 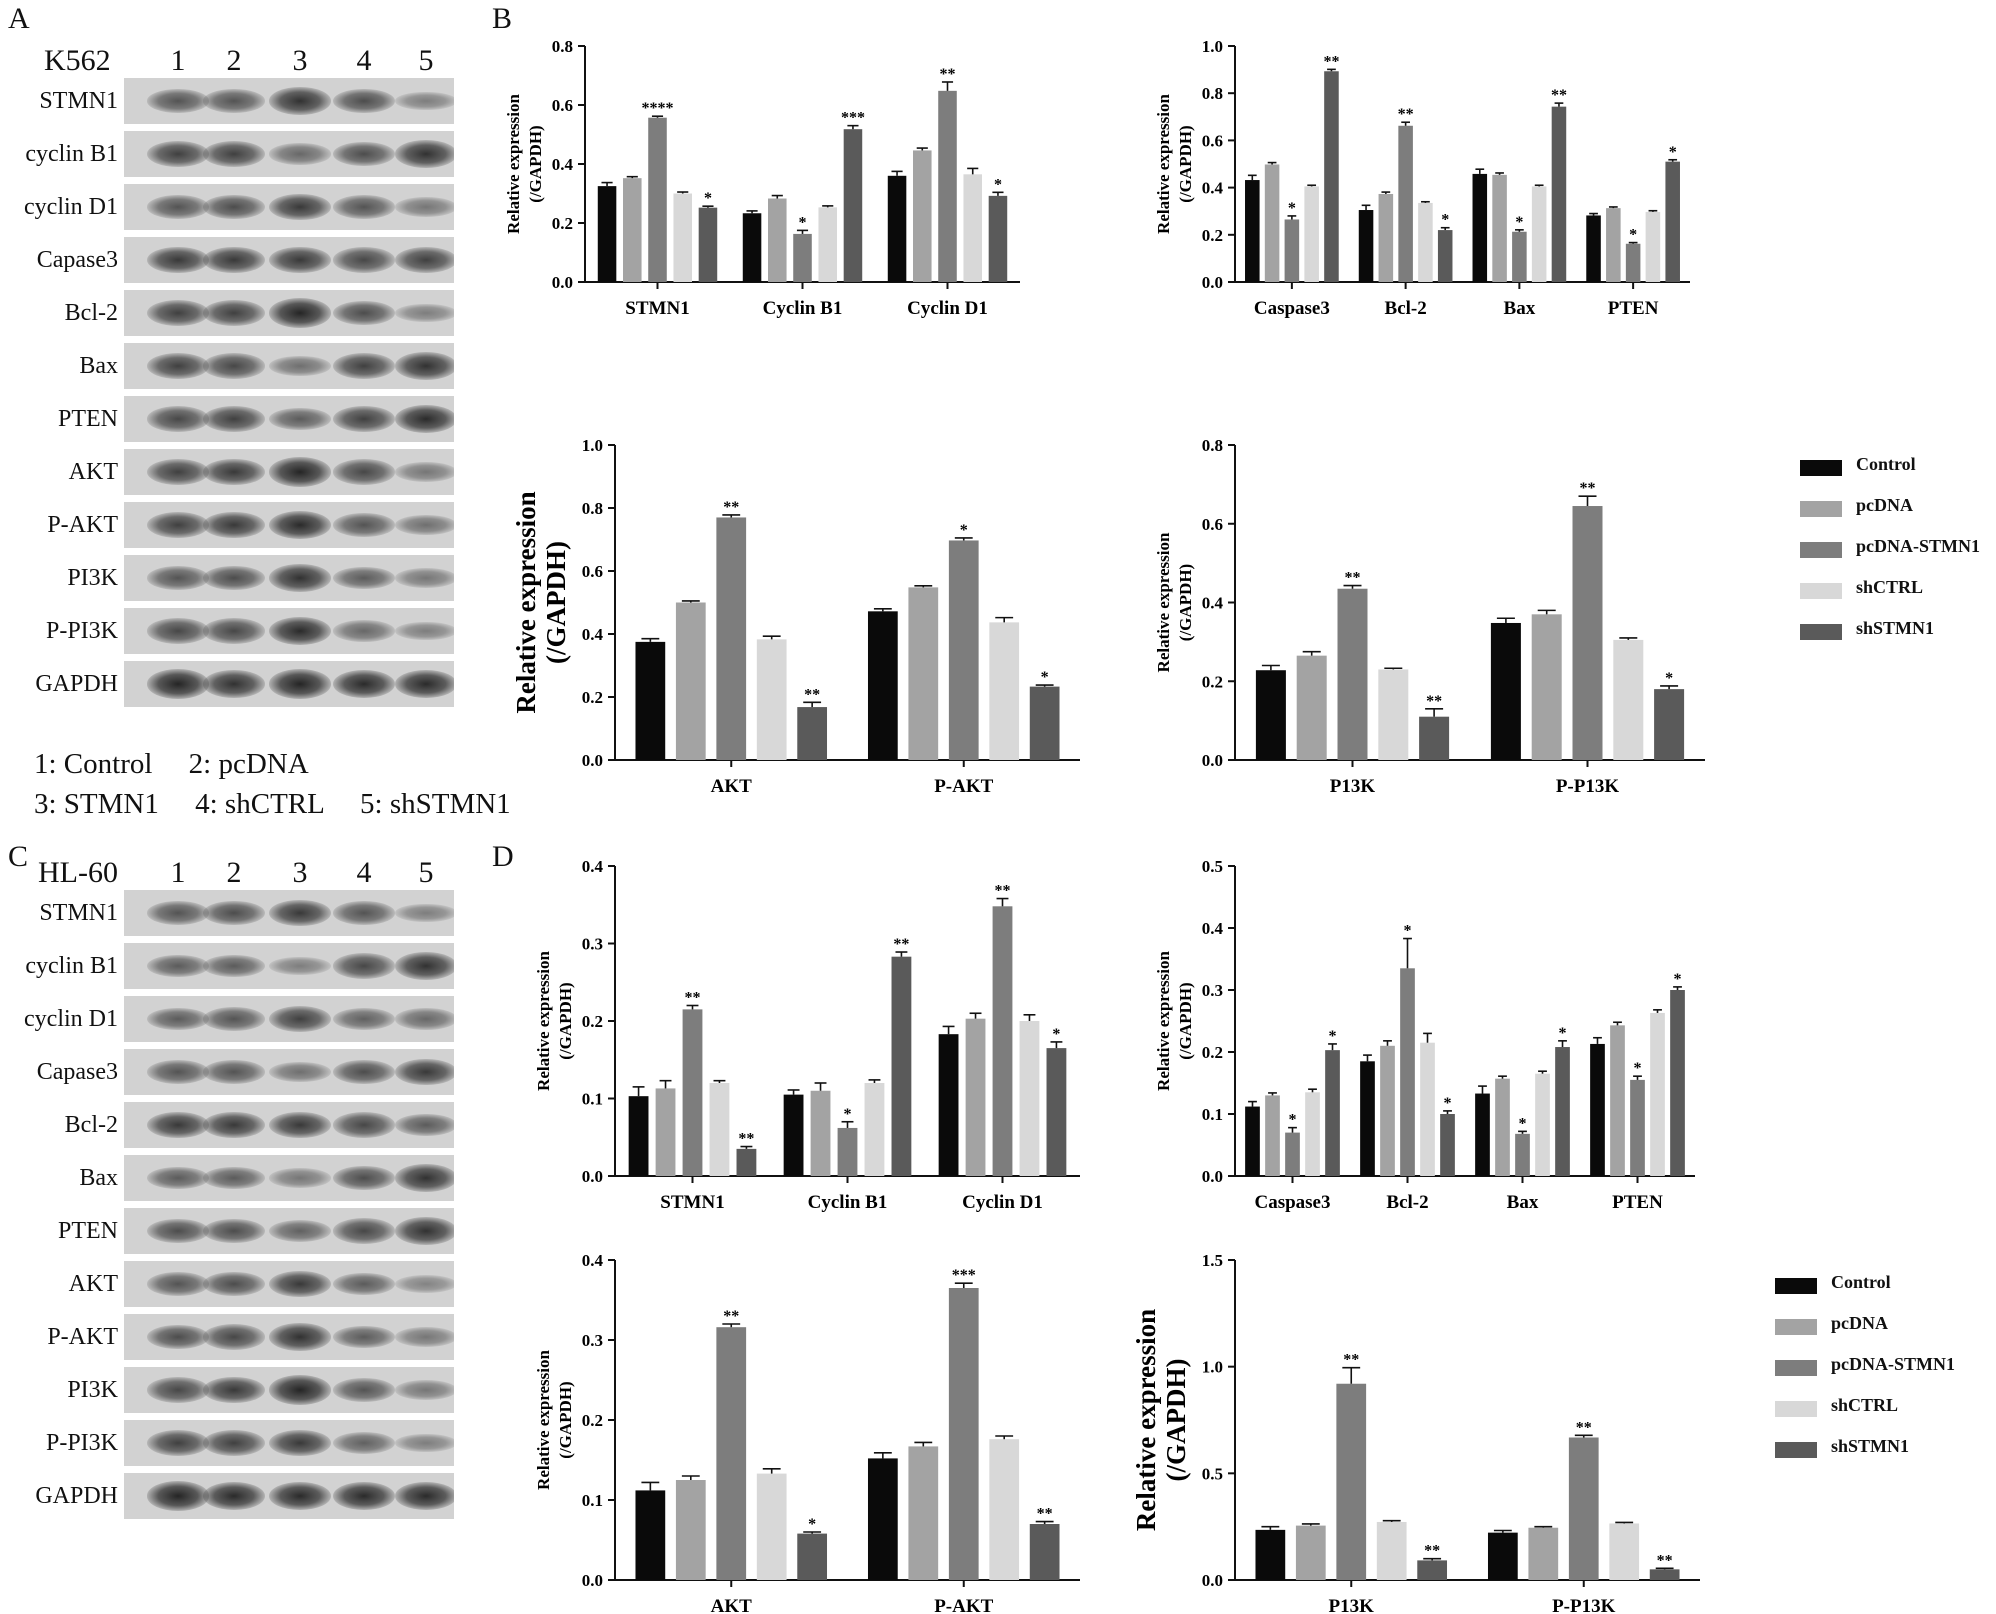 I want to click on y-tick-label: 0.6, so click(x=1212, y=140).